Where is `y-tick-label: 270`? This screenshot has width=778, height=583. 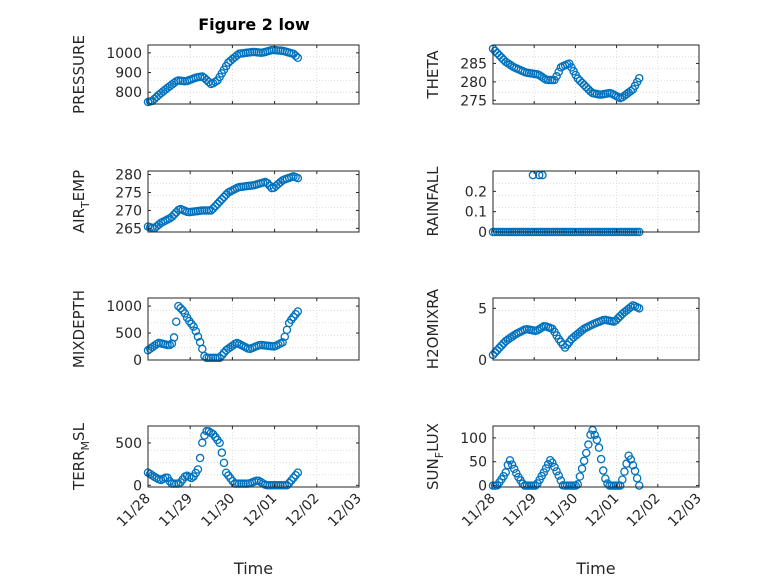
y-tick-label: 270 is located at coordinates (128, 211).